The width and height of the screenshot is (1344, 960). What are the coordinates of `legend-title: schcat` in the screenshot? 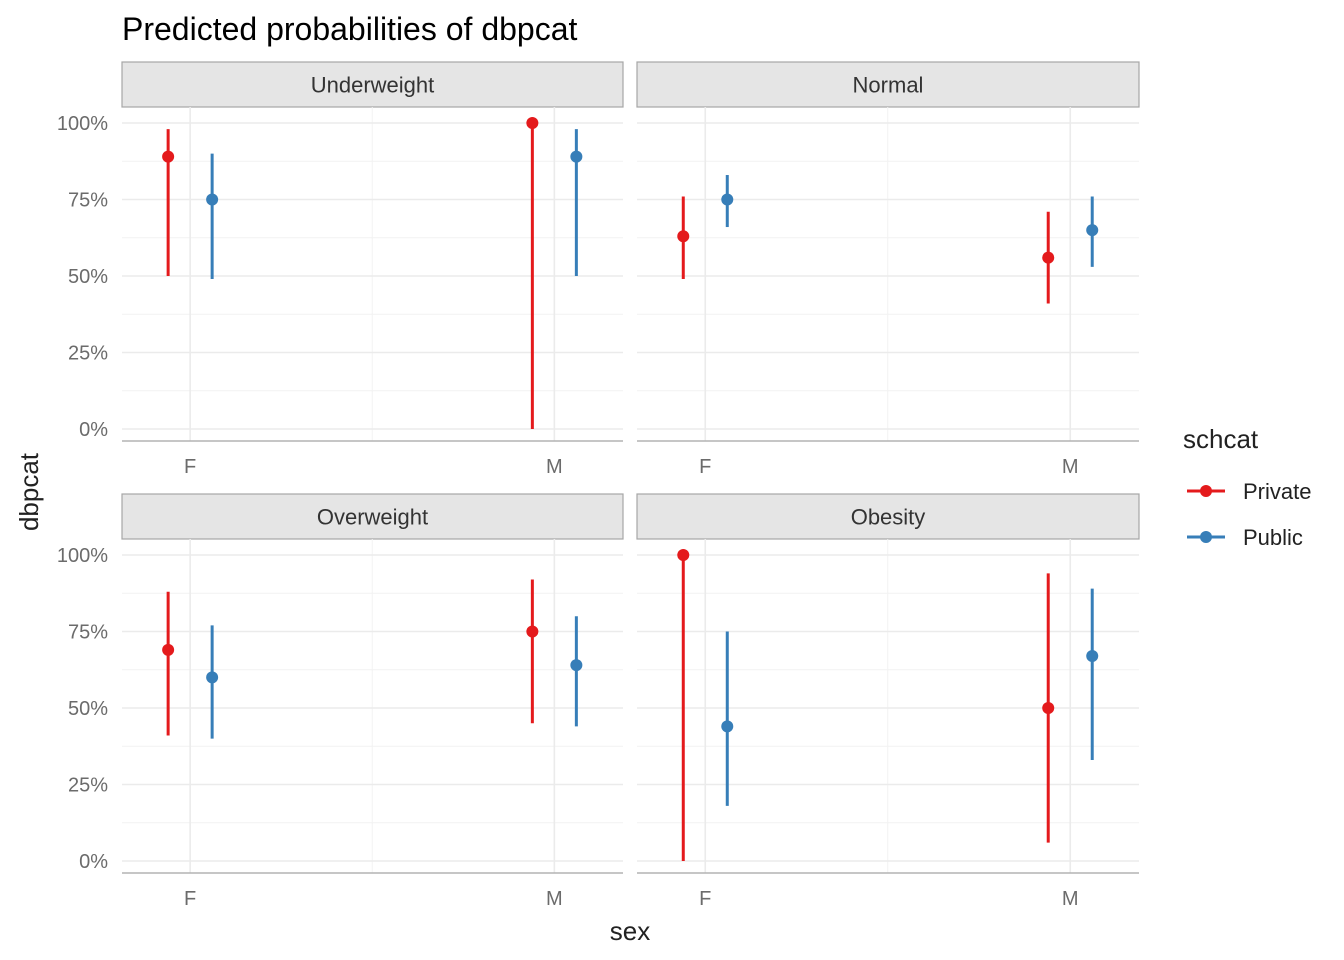 It's located at (1221, 439).